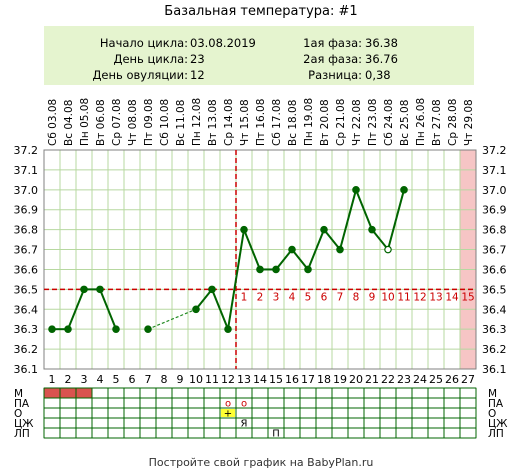 The width and height of the screenshot is (522, 476). Describe the element at coordinates (341, 122) in the screenshot. I see `date-label: Ср 21.08` at that location.